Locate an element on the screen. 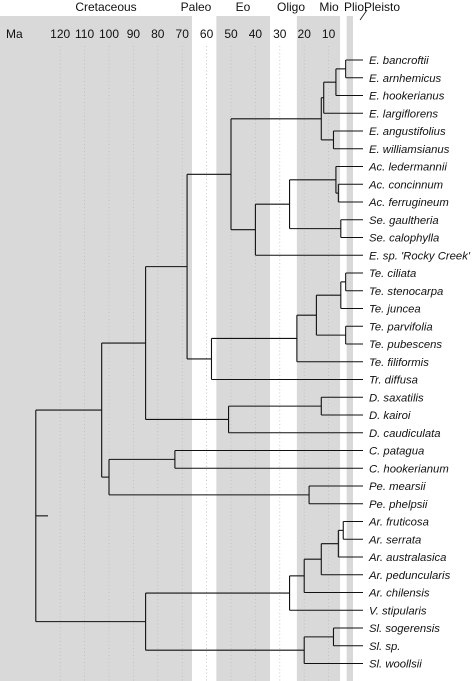  taxon-label: Ar. australasica is located at coordinates (407, 558).